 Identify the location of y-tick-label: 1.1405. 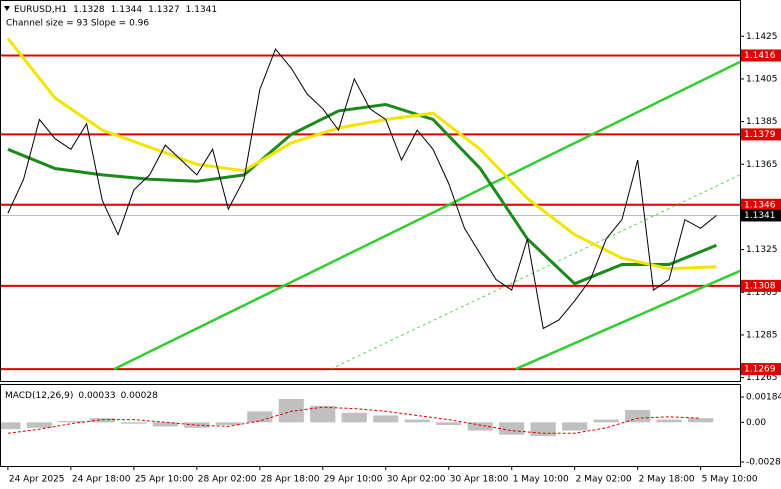
(762, 79).